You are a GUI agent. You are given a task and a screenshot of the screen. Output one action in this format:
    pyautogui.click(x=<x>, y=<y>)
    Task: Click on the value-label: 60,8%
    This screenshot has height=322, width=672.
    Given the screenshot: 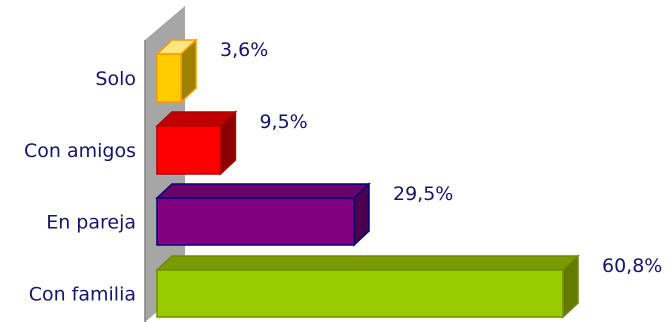 What is the action you would take?
    pyautogui.click(x=632, y=266)
    